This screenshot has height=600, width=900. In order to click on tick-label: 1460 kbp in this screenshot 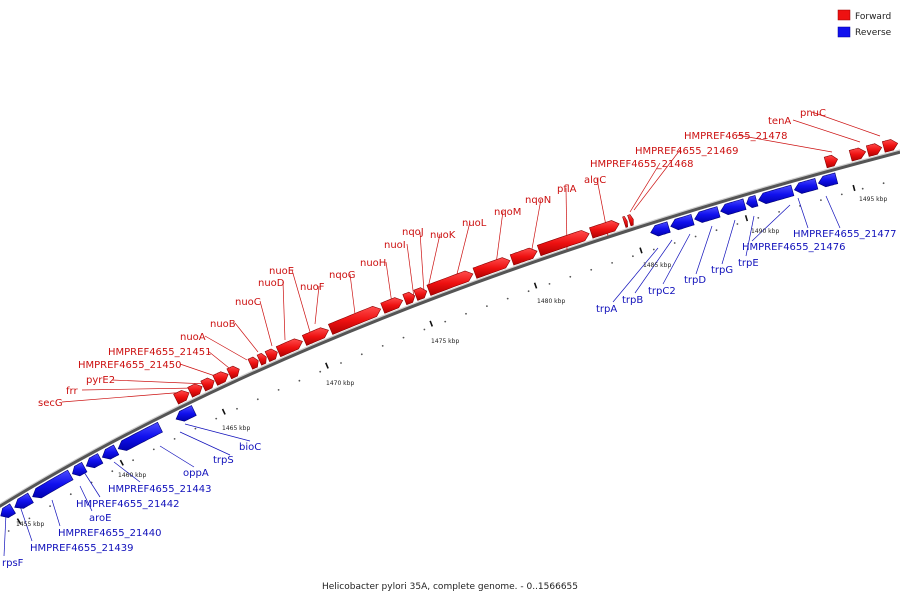, I will do `click(132, 475)`.